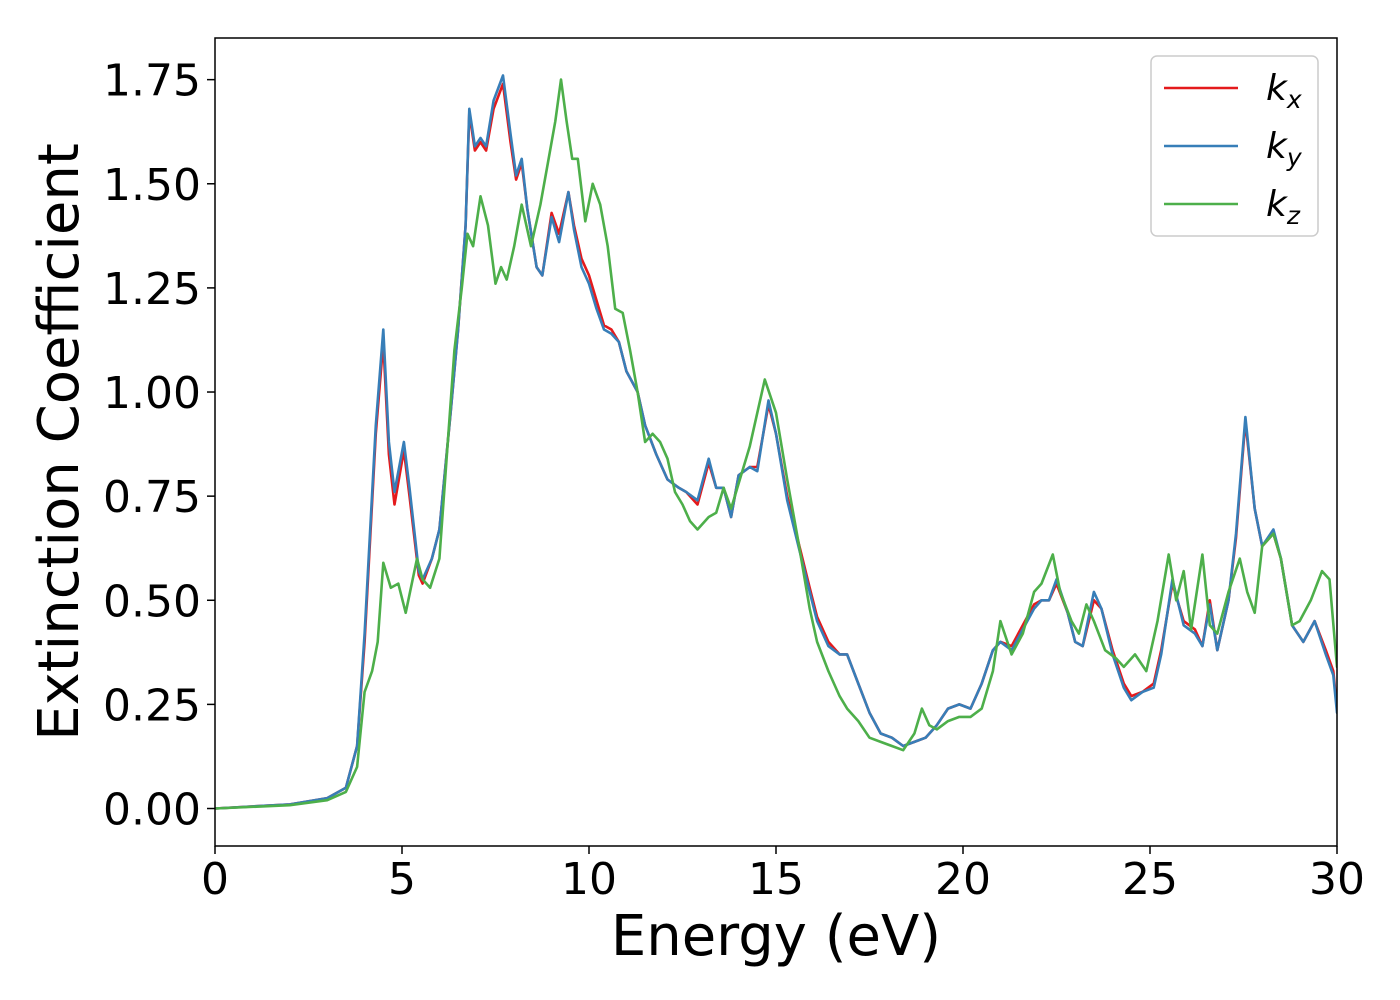 This screenshot has height=1000, width=1400. I want to click on x-axis: 0 5 10 15 20 25 30, so click(783, 875).